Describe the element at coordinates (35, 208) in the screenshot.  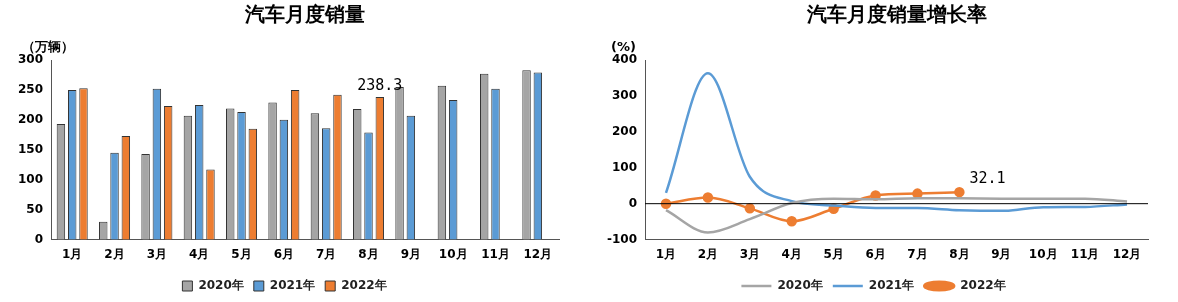
I see `y-tick-label: 50` at that location.